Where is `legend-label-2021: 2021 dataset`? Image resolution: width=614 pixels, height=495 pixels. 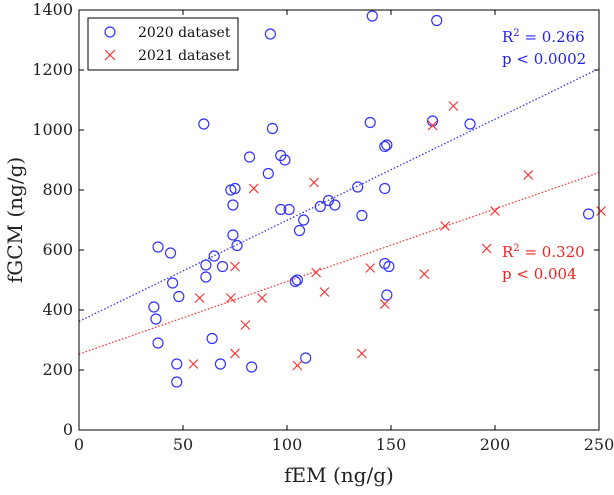 legend-label-2021: 2021 dataset is located at coordinates (184, 56).